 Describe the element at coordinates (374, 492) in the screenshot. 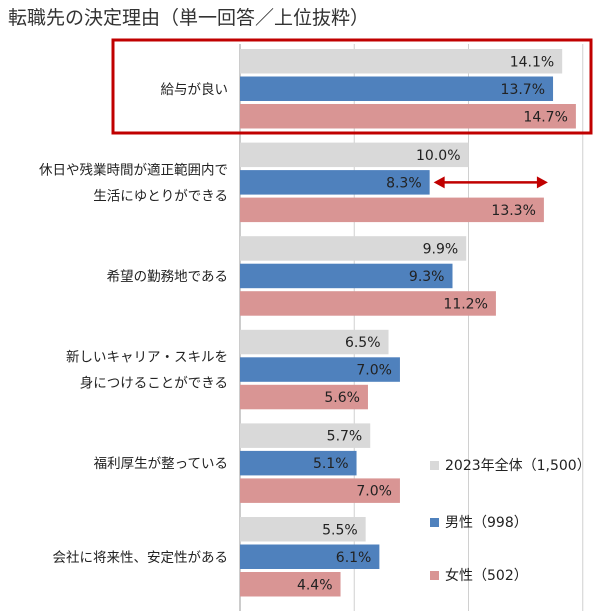

I see `value-label-3-5: 7.0%` at that location.